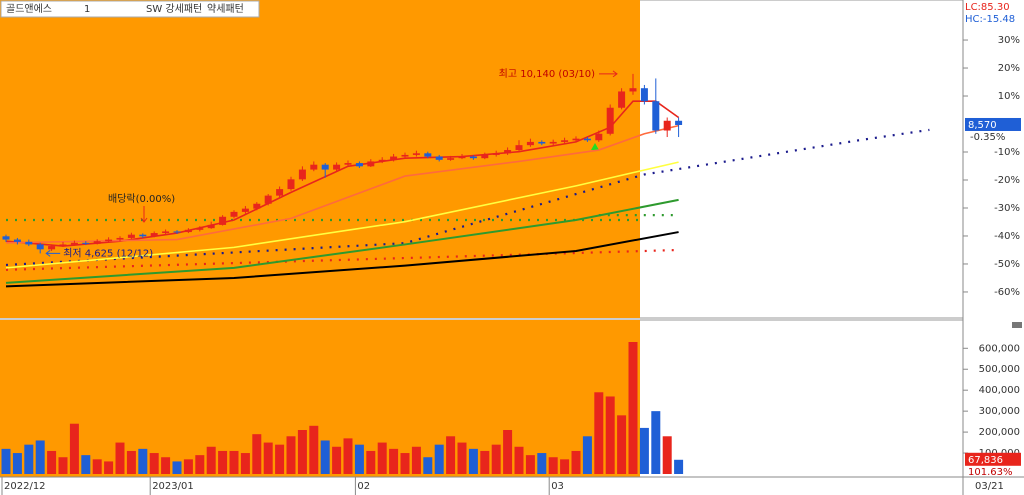  What do you see at coordinates (1017, 325) in the screenshot?
I see `panel-button` at bounding box center [1017, 325].